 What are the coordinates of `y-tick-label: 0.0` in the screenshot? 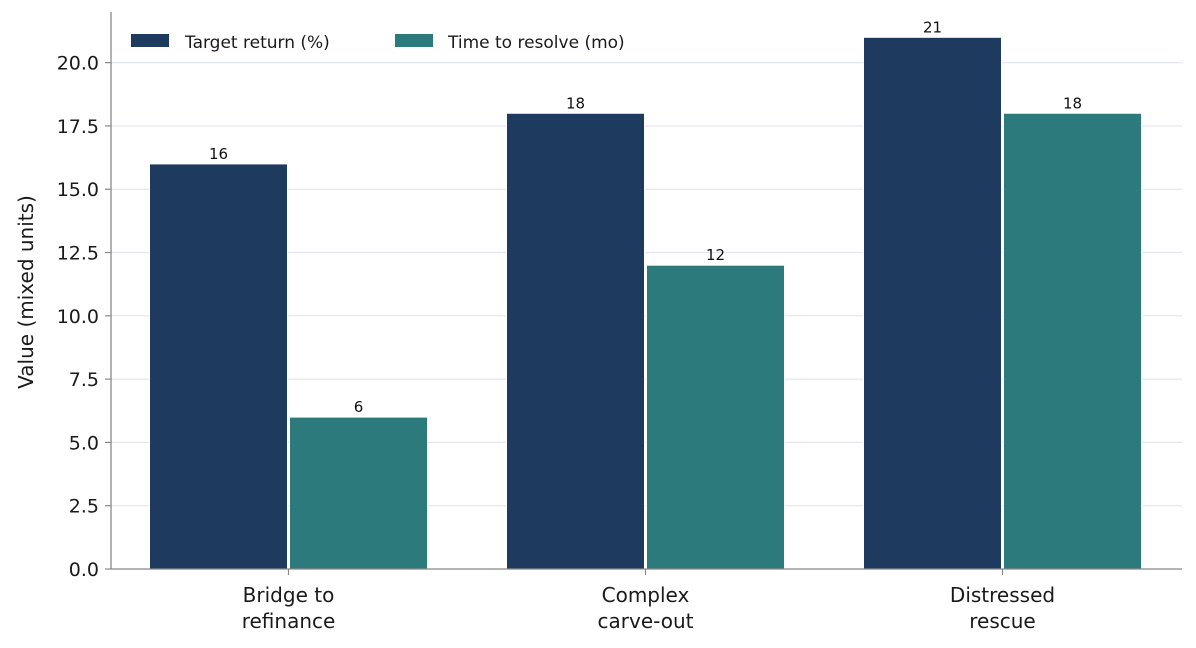 It's located at (84, 570).